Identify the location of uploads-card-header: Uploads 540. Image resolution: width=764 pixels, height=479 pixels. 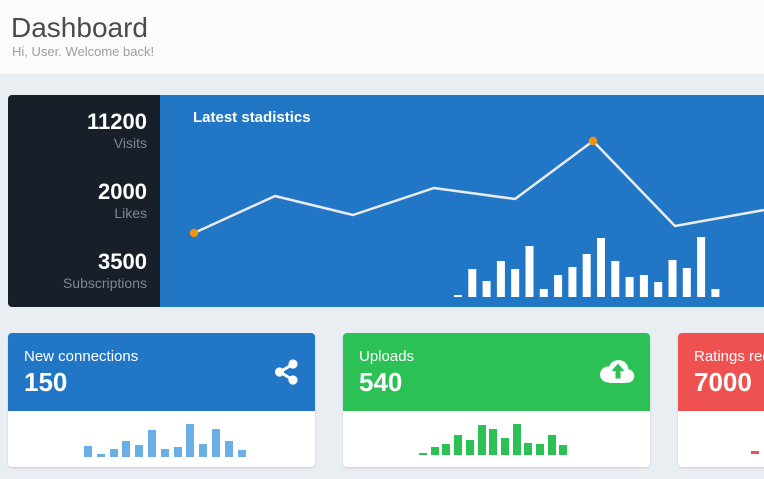
(496, 372).